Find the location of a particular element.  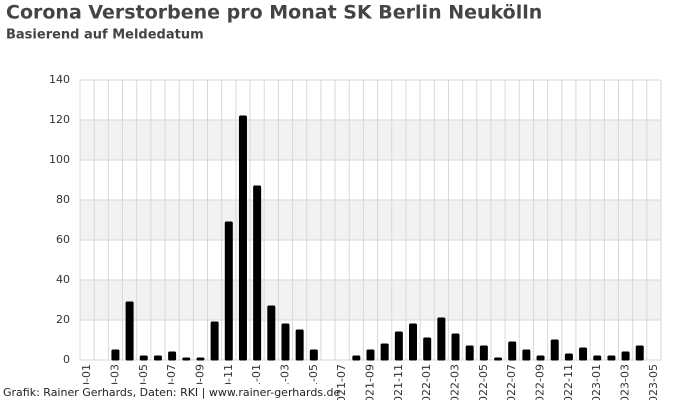

y-tick-label: 0 is located at coordinates (66, 359).